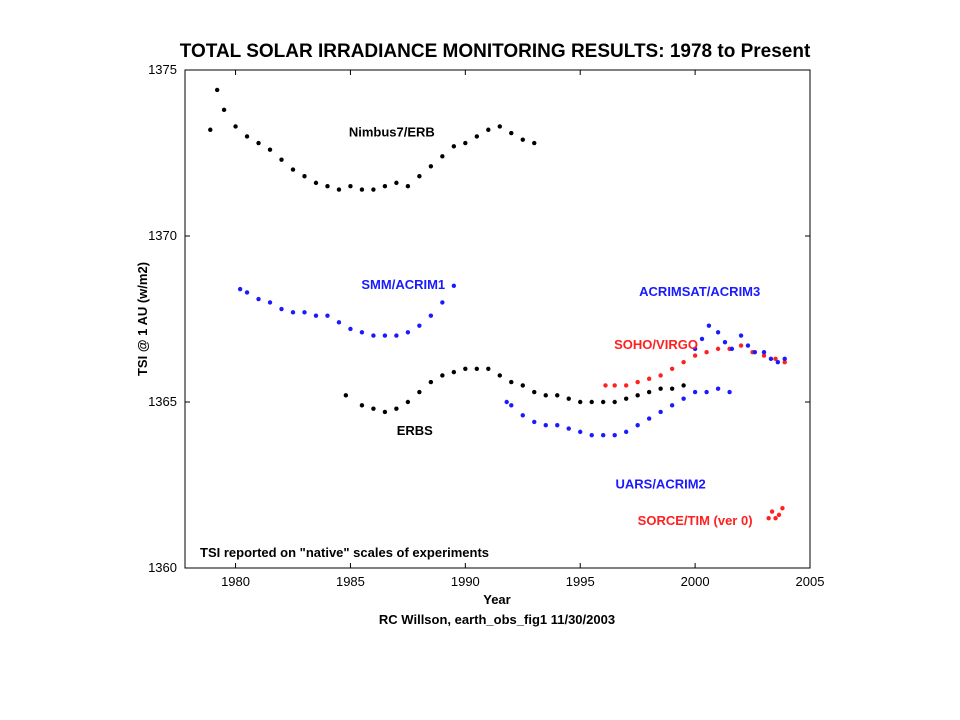 This screenshot has width=960, height=720. Describe the element at coordinates (695, 520) in the screenshot. I see `series-label: SORCE/TIM (ver 0)` at that location.